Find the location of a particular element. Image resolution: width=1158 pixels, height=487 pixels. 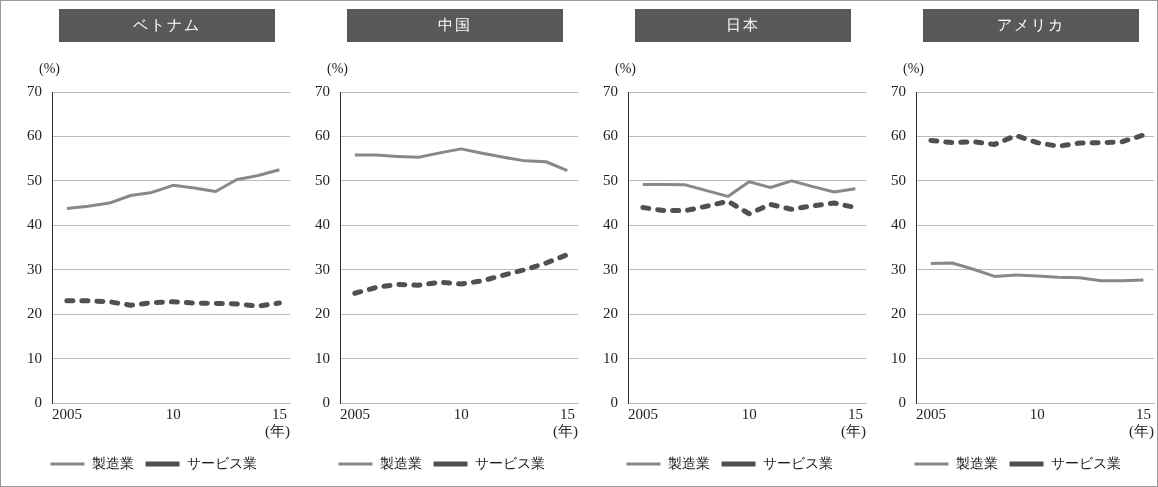

chart-title: ベトナム is located at coordinates (167, 25).